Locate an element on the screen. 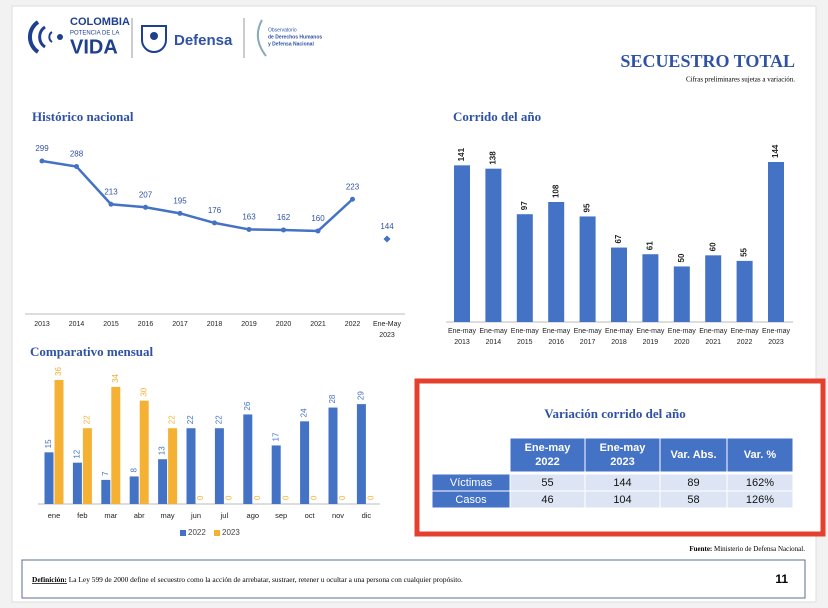  x-tick-label: 2016 is located at coordinates (556, 342).